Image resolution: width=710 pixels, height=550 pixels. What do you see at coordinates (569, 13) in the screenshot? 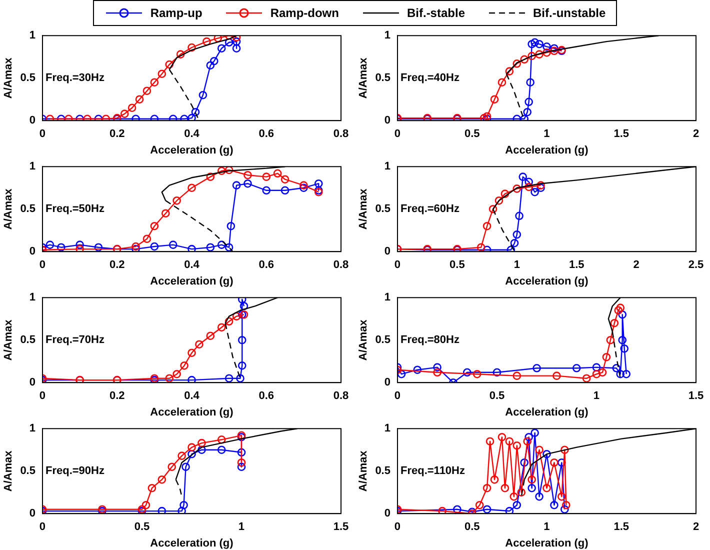
I see `legend-label: Bif.-unstable` at bounding box center [569, 13].